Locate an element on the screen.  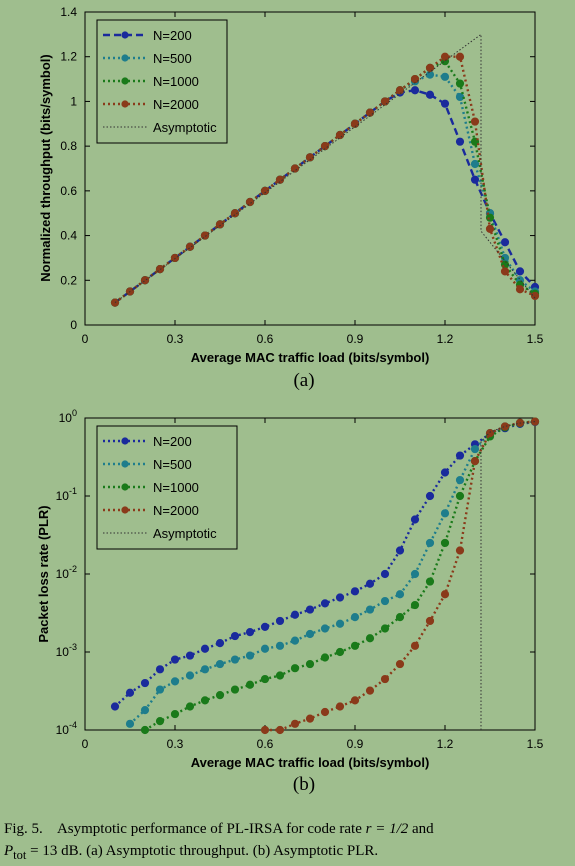
y-tick-label: 10⁰ is located at coordinates (68, 416).